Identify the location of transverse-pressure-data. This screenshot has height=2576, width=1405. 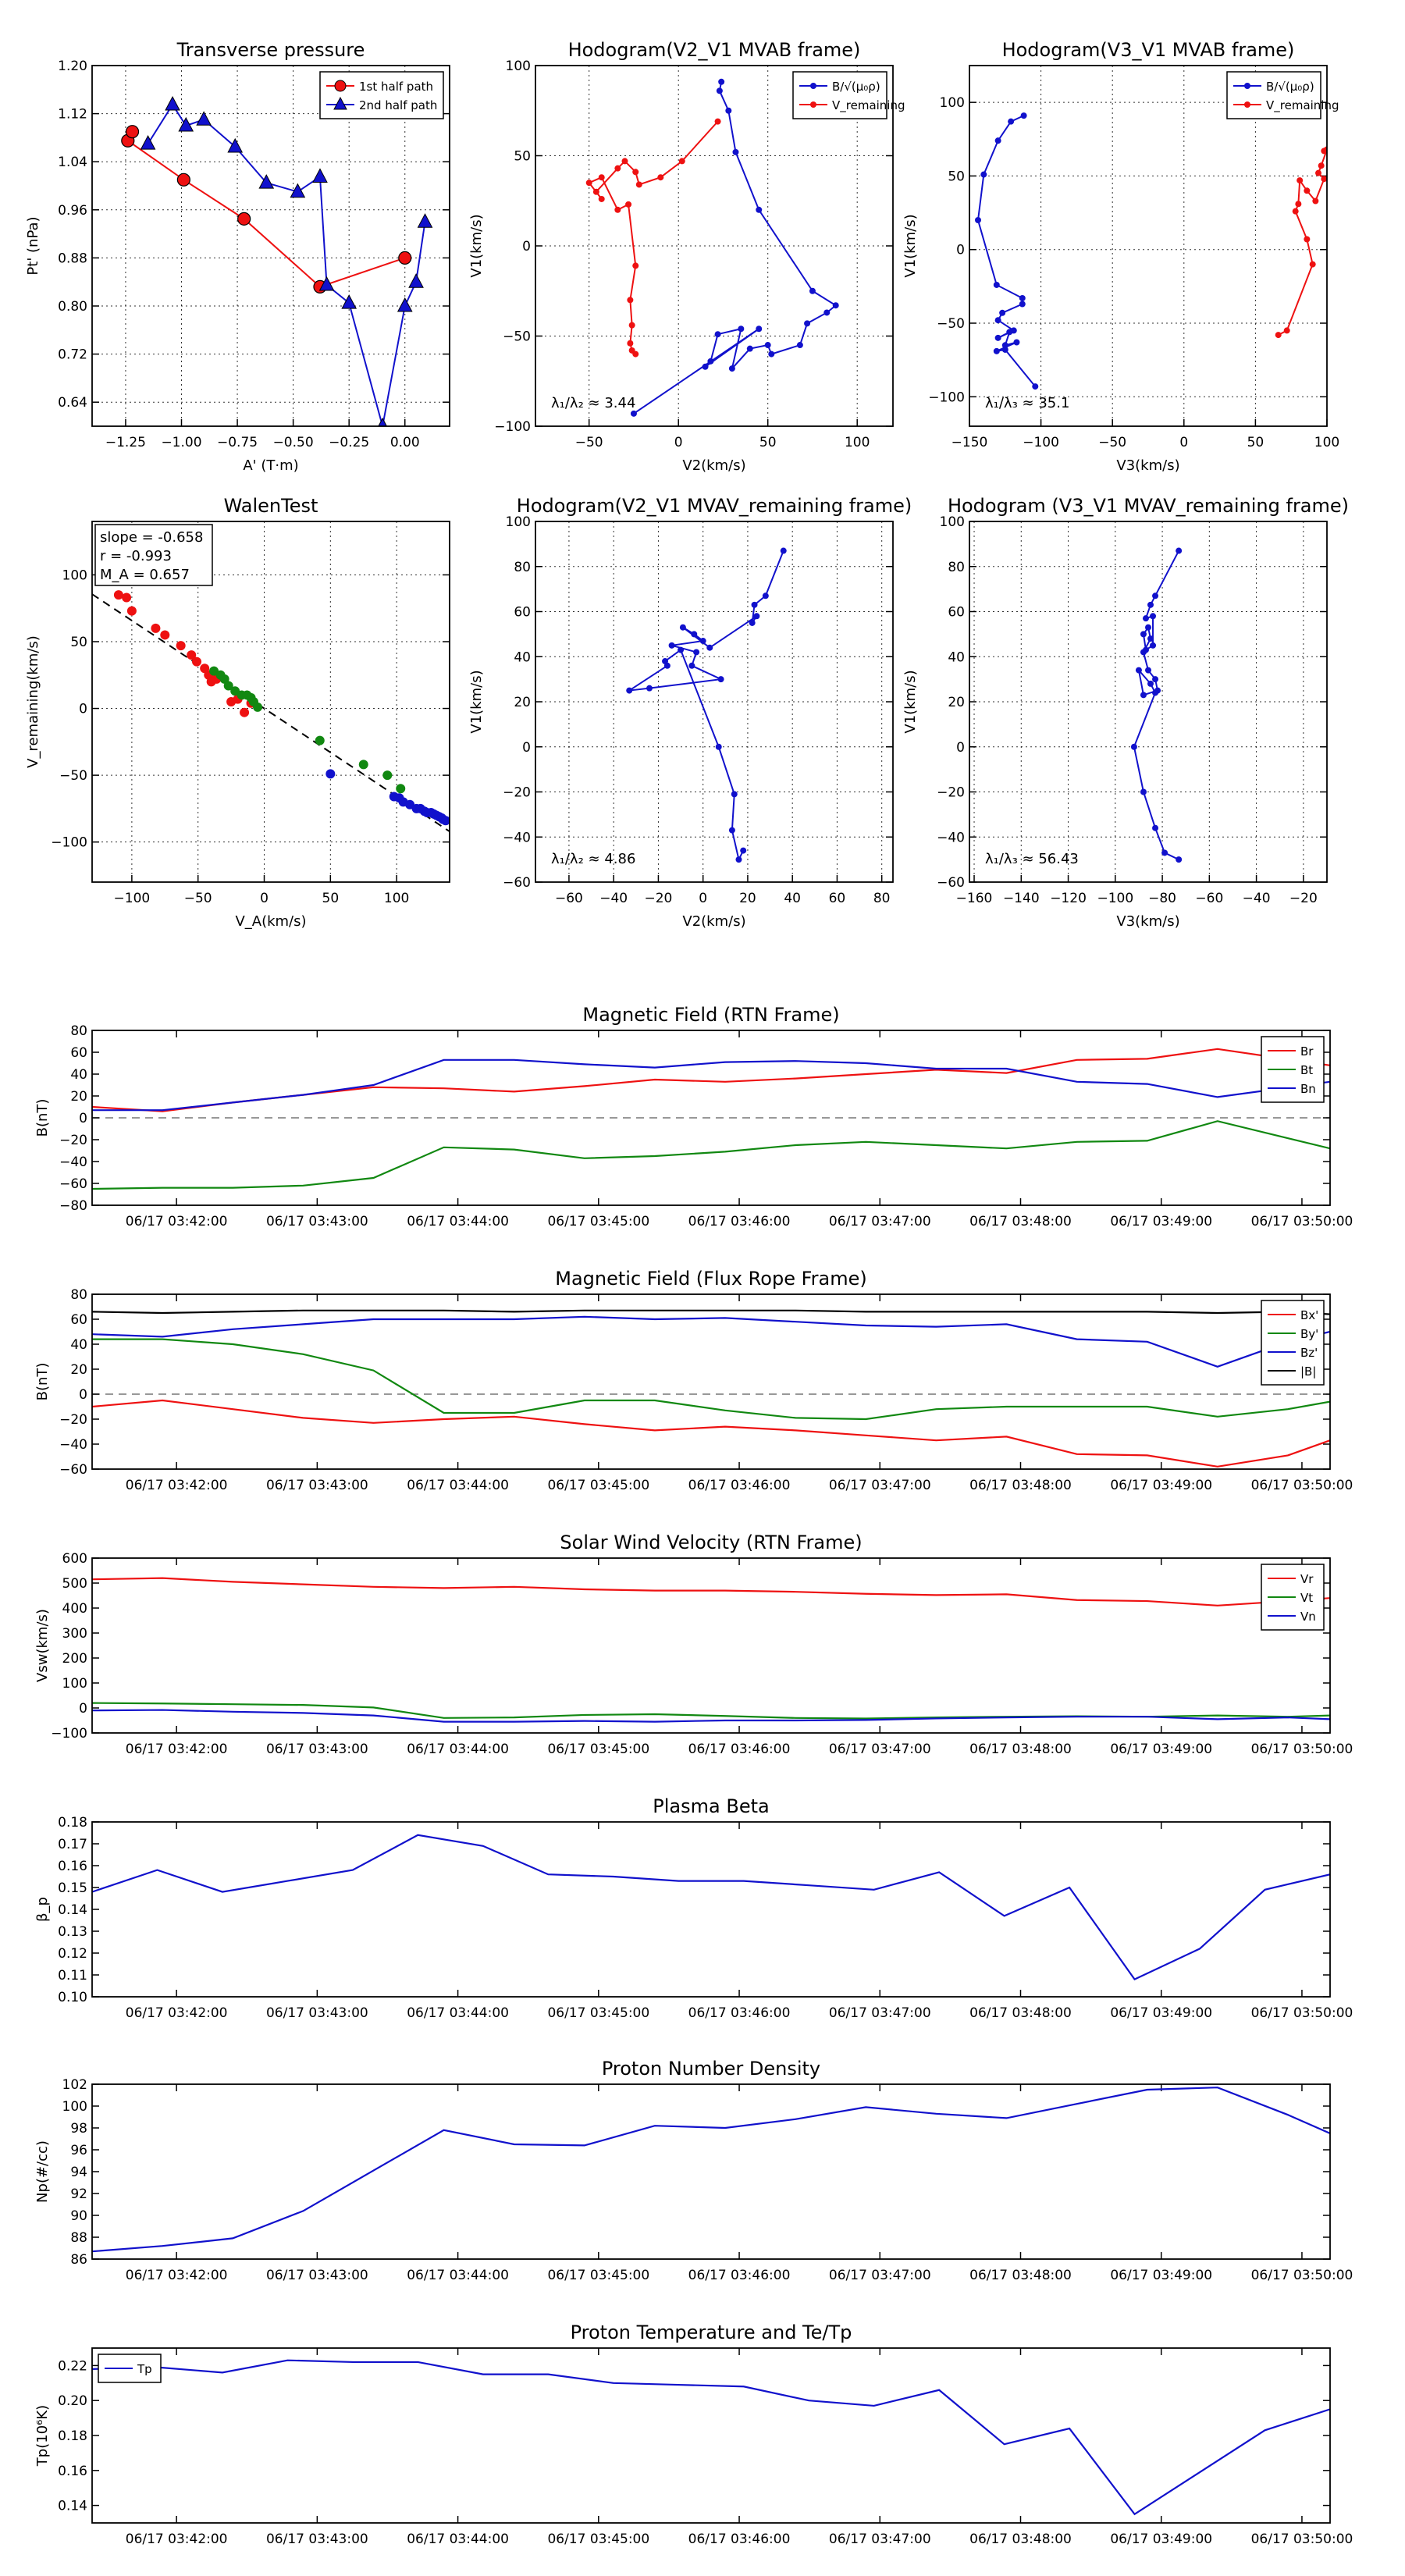
(277, 260).